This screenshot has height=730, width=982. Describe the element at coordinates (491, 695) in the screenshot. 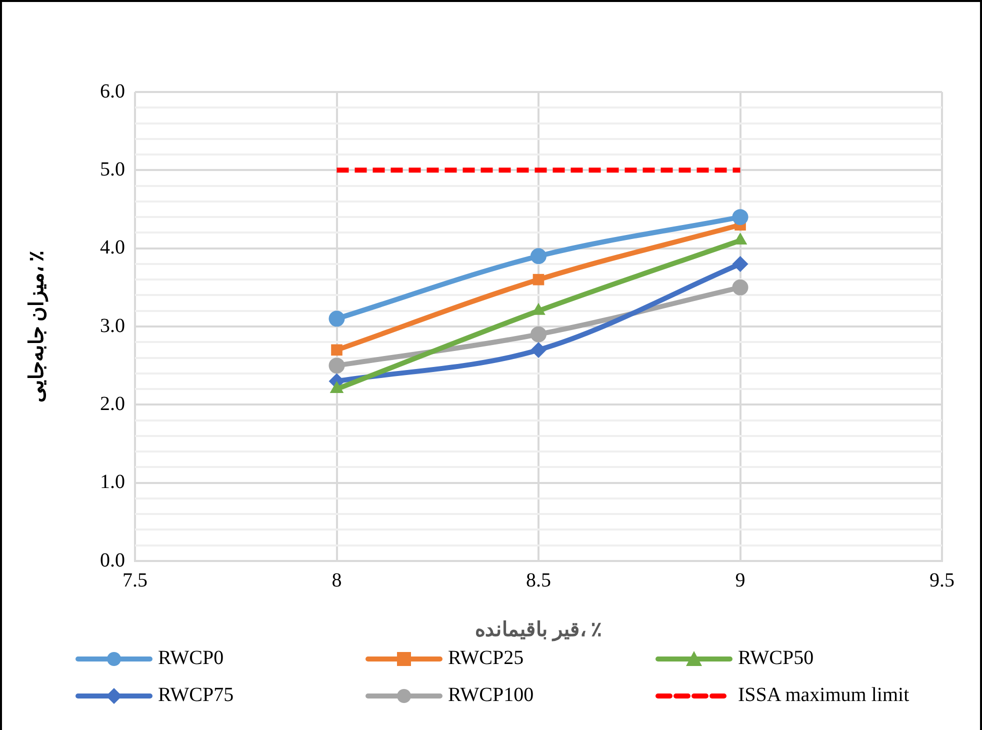

I see `legend-label: RWCP100` at that location.